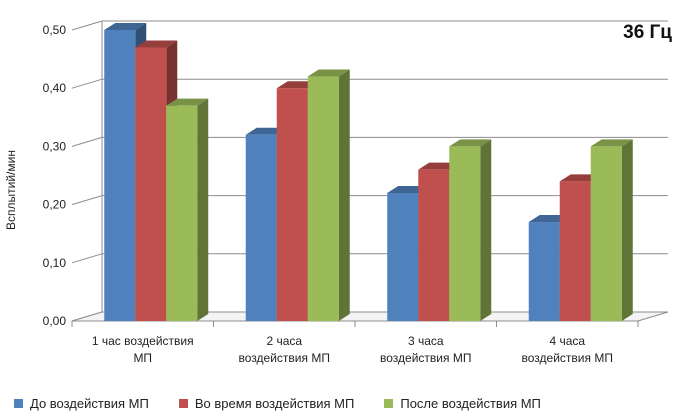 This screenshot has width=675, height=417. Describe the element at coordinates (55, 321) in the screenshot. I see `y-tick-label: 0,00` at that location.